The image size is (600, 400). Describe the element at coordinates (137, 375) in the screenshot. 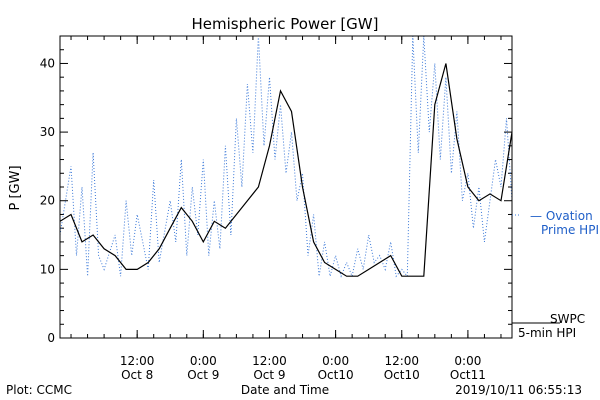

I see `x-tick-label-date: Oct 8` at that location.